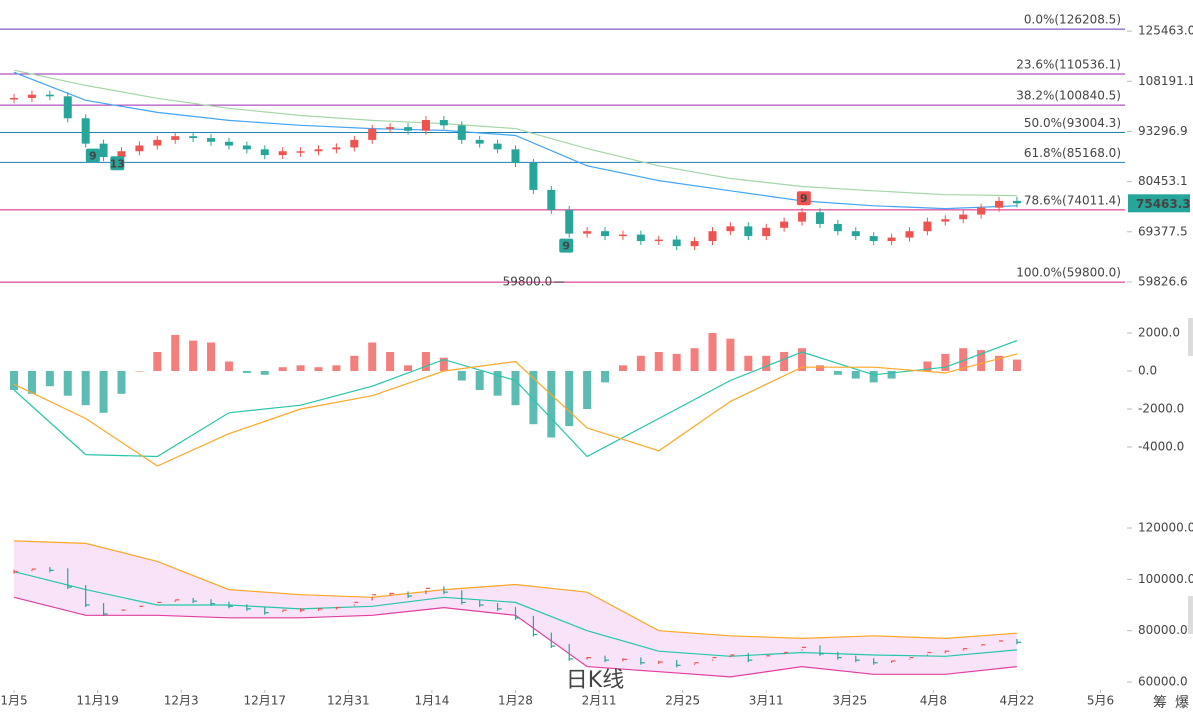 The width and height of the screenshot is (1193, 713). I want to click on y-tick-label: 93296.9, so click(1163, 131).